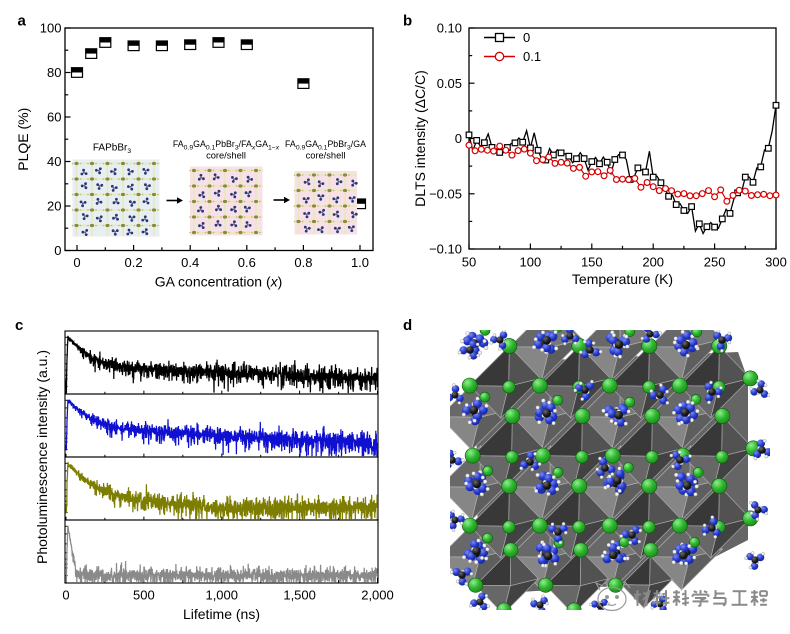 This screenshot has width=790, height=634. What do you see at coordinates (221, 595) in the screenshot?
I see `svg-text: 1,000` at bounding box center [221, 595].